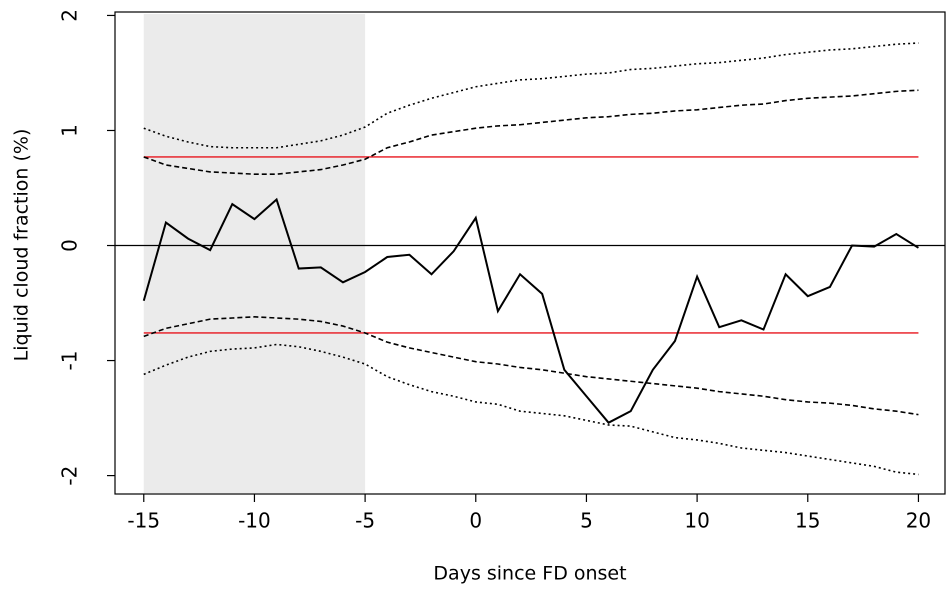  I want to click on x-tick-label: -5, so click(365, 521).